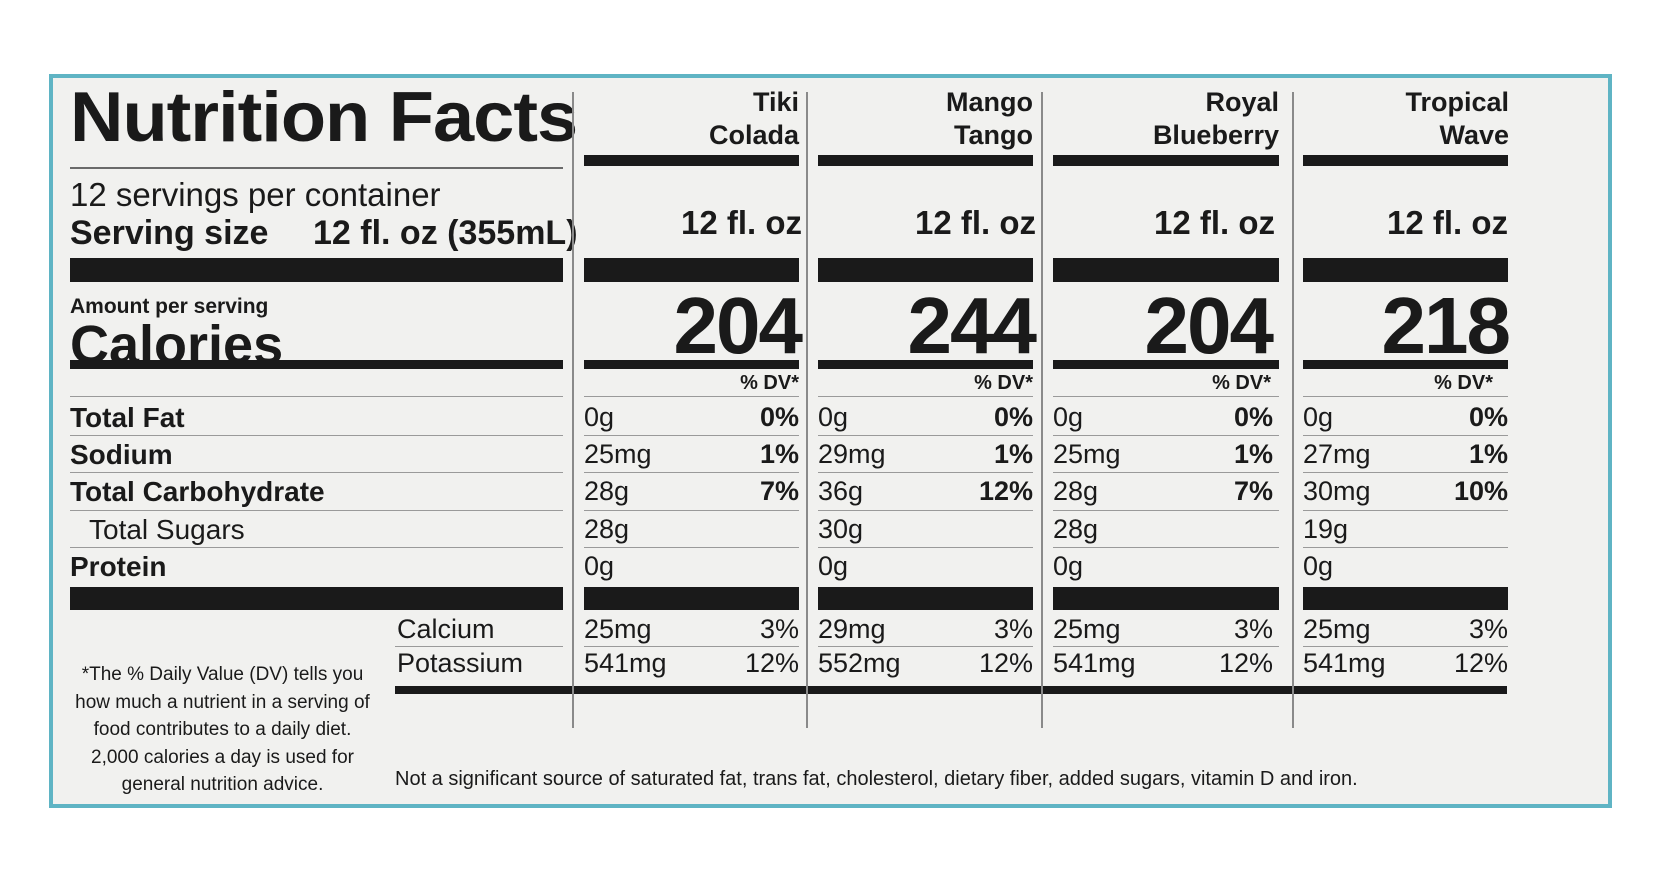 This screenshot has width=1657, height=880. I want to click on flavor-name-line1: Royal, so click(1242, 102).